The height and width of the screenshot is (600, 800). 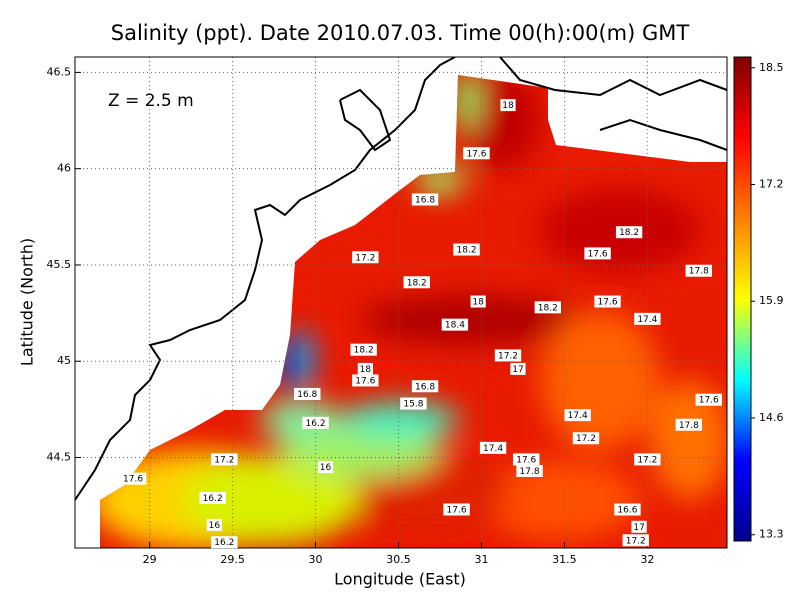 I want to click on y-tick-label: 44.5, so click(x=59, y=457).